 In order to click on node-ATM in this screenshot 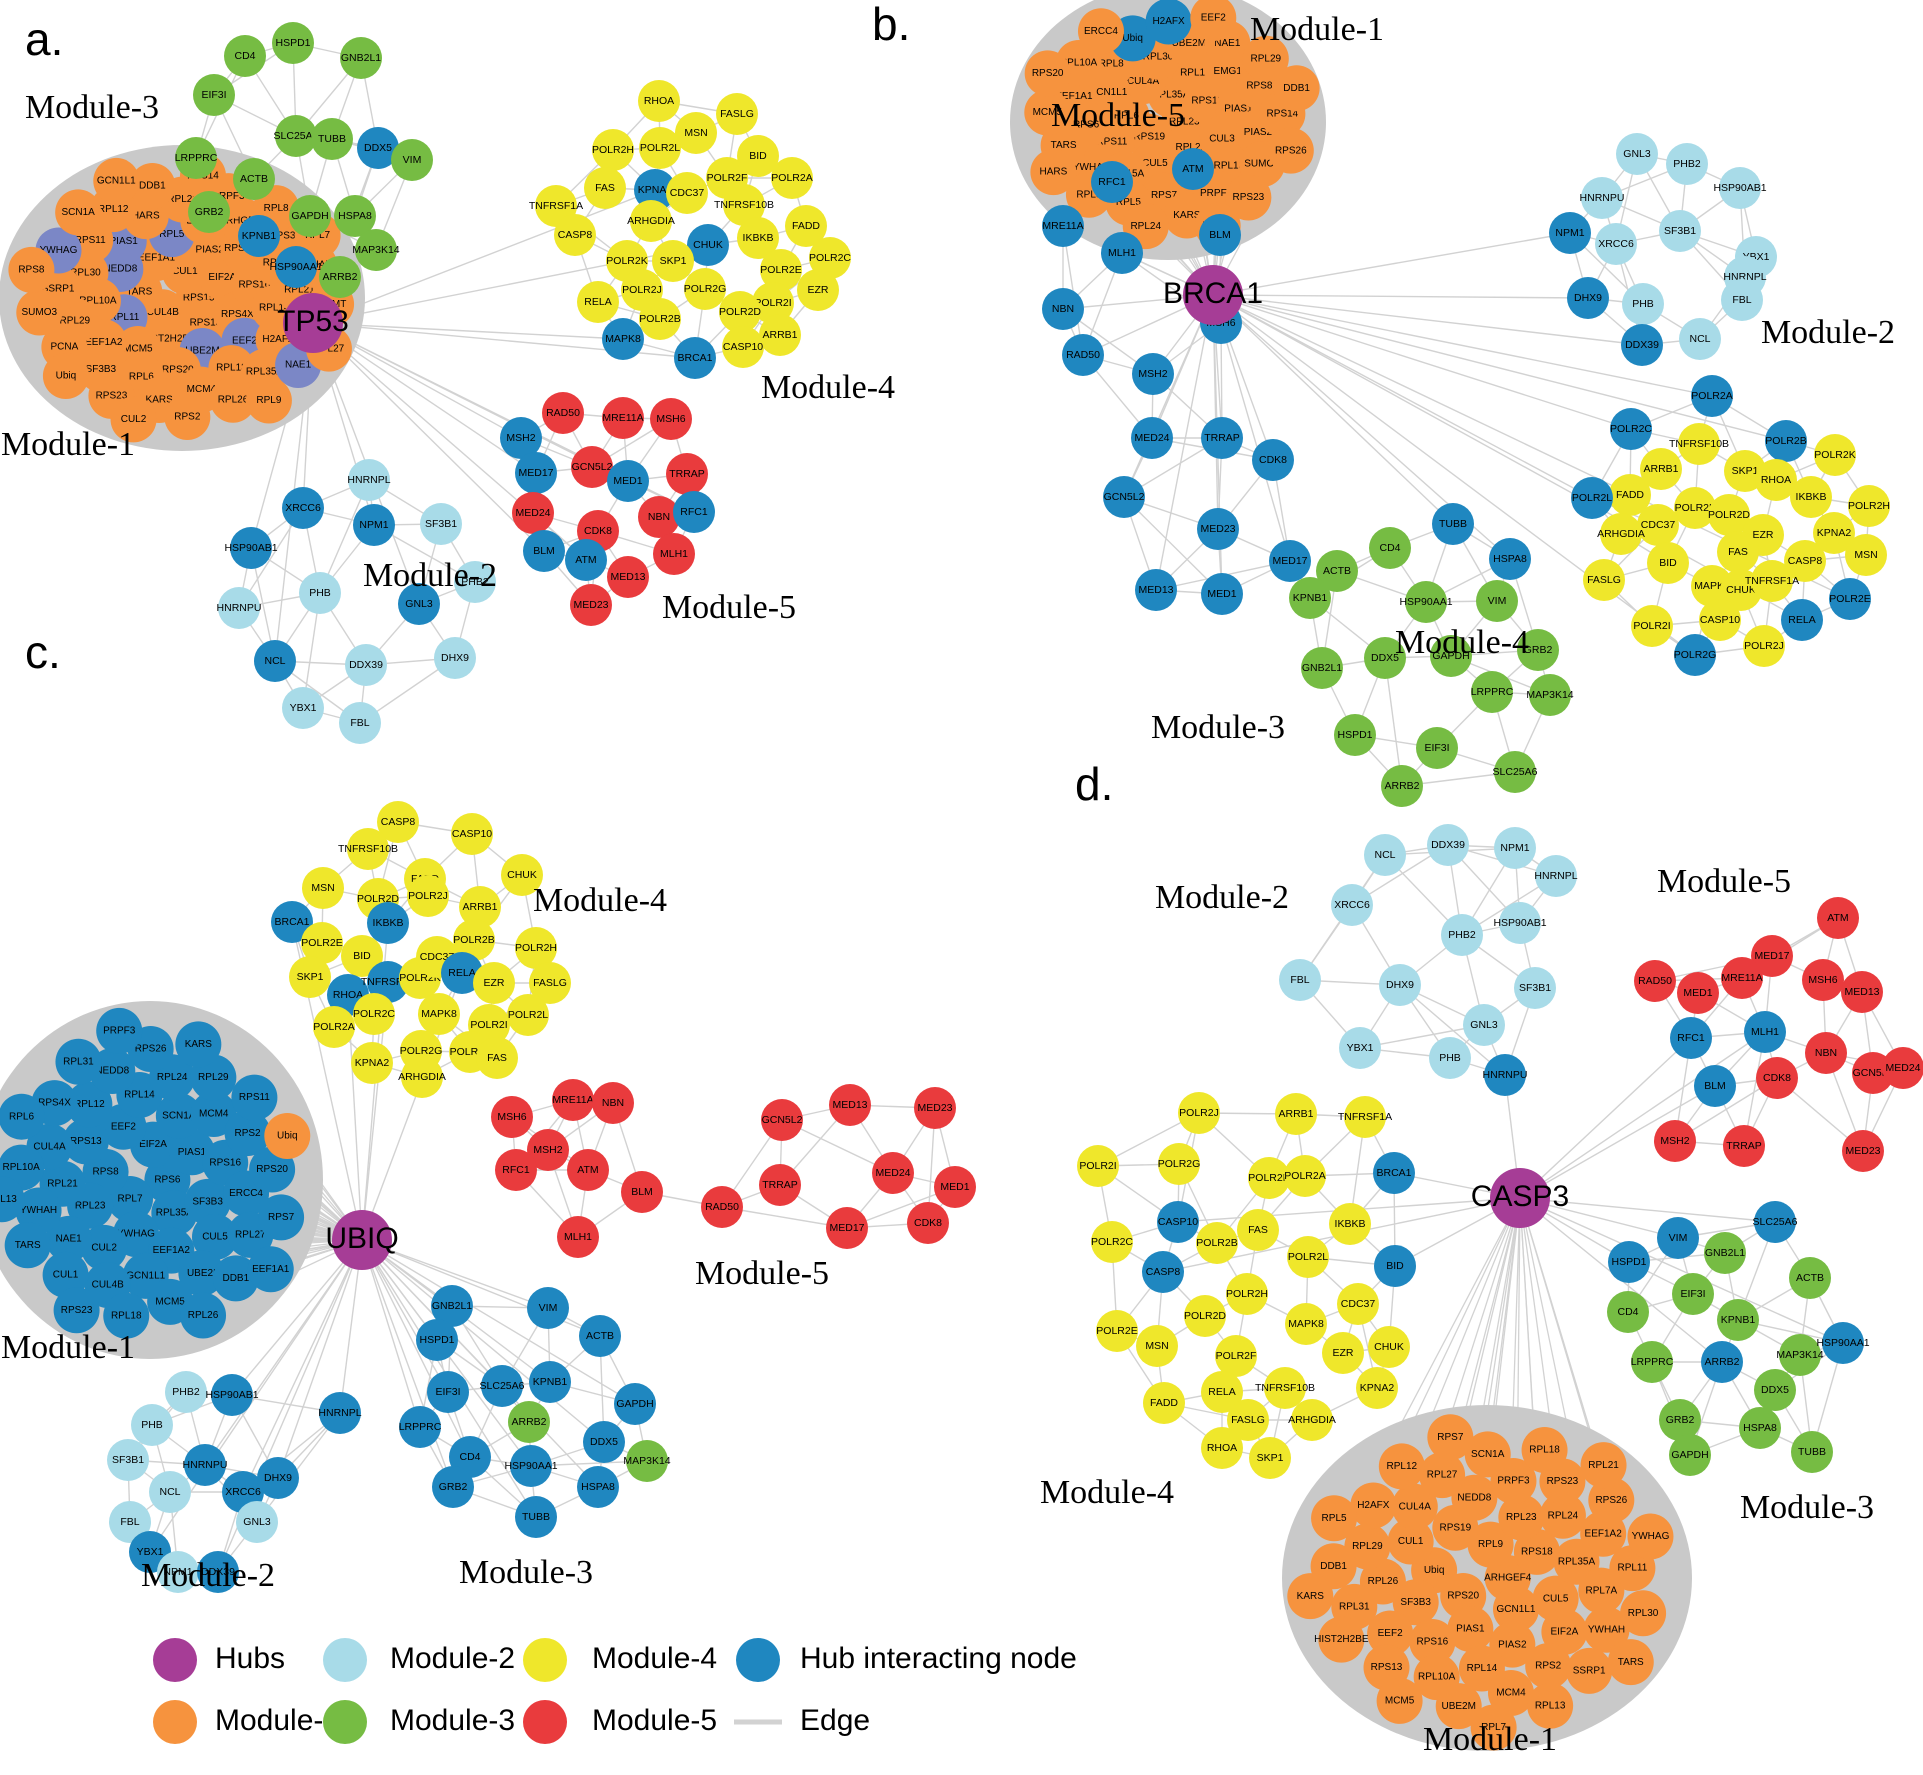, I will do `click(586, 560)`.